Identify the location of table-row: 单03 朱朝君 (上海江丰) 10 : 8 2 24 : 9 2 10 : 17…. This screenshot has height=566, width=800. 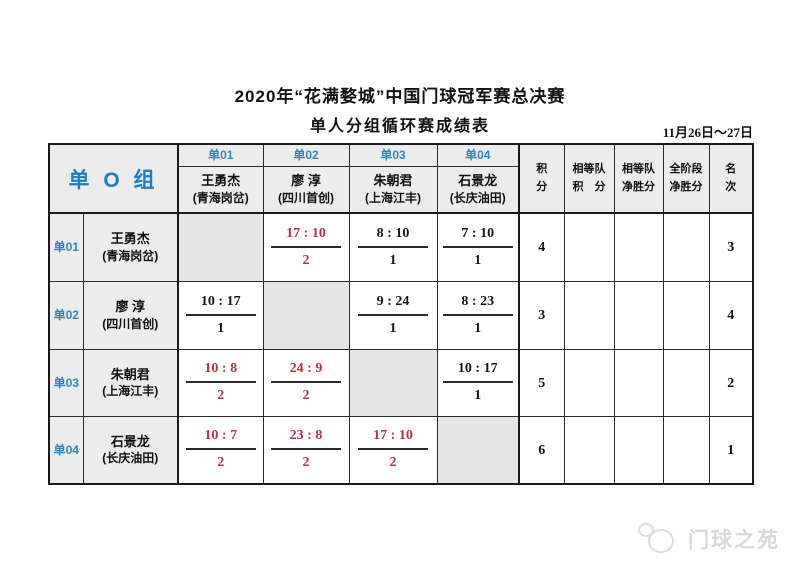
(401, 382).